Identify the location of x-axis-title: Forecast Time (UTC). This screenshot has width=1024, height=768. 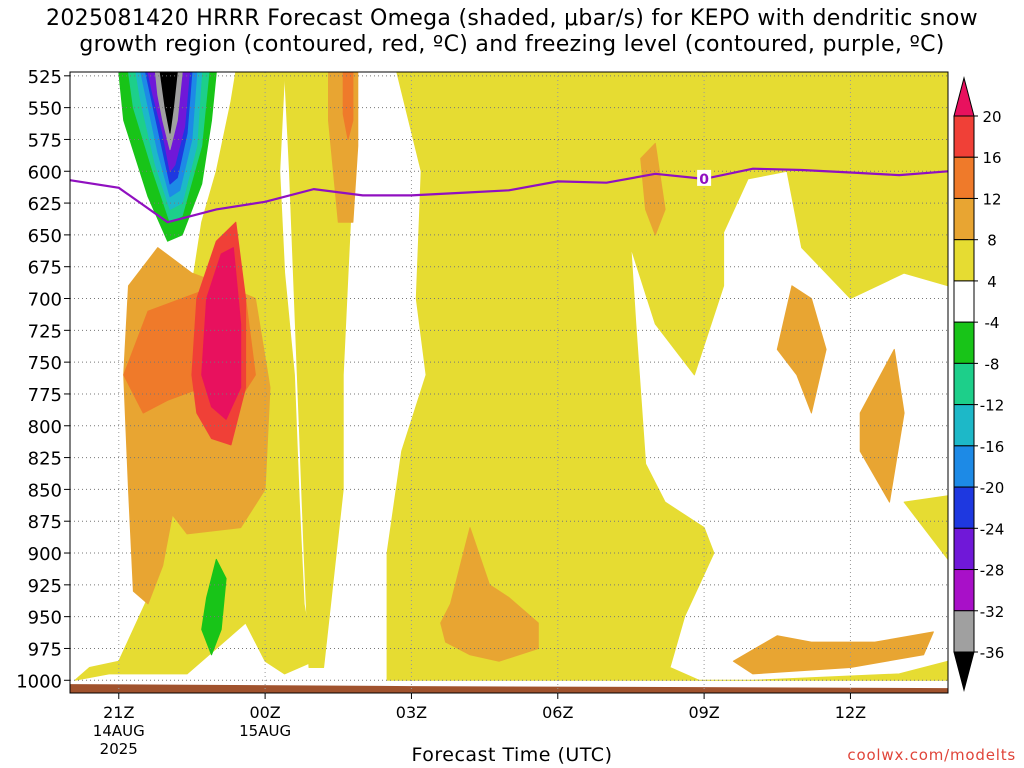
(512, 755).